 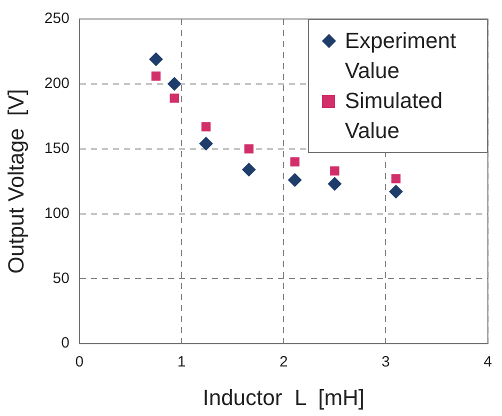 I want to click on x-tick-label: 1, so click(x=181, y=362).